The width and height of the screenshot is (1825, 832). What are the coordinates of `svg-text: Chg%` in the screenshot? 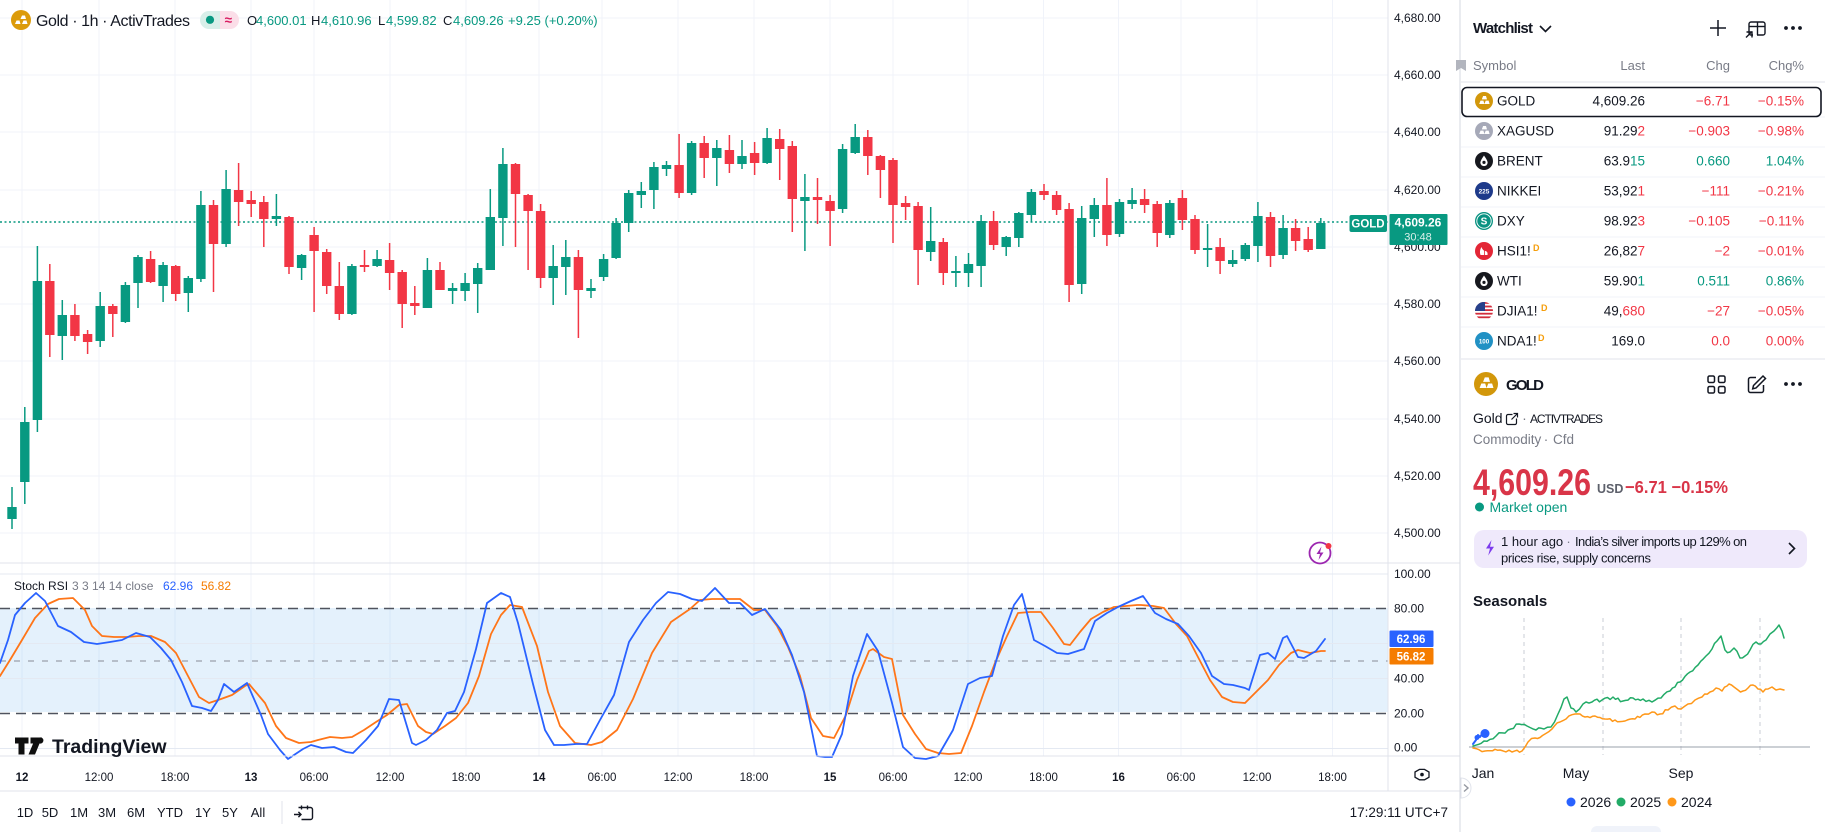 It's located at (1787, 65).